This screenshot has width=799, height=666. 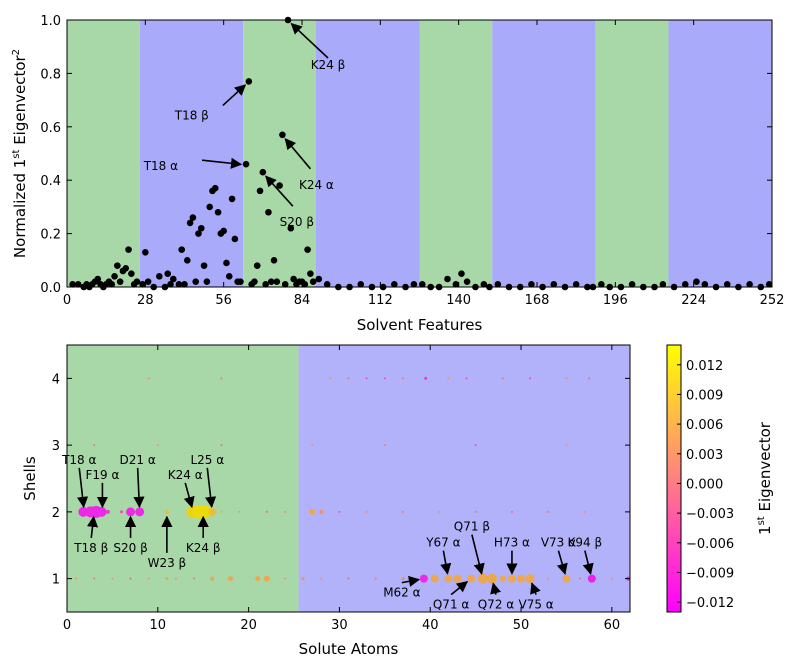 What do you see at coordinates (537, 300) in the screenshot?
I see `top-x-tick-label: 168` at bounding box center [537, 300].